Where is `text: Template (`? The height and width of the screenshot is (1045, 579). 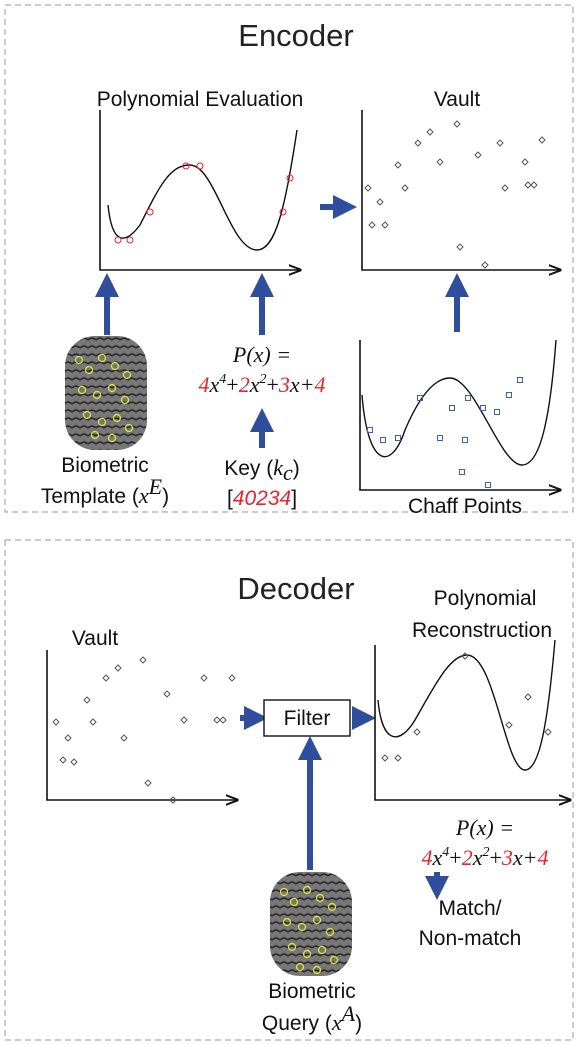 text: Template ( is located at coordinates (90, 496).